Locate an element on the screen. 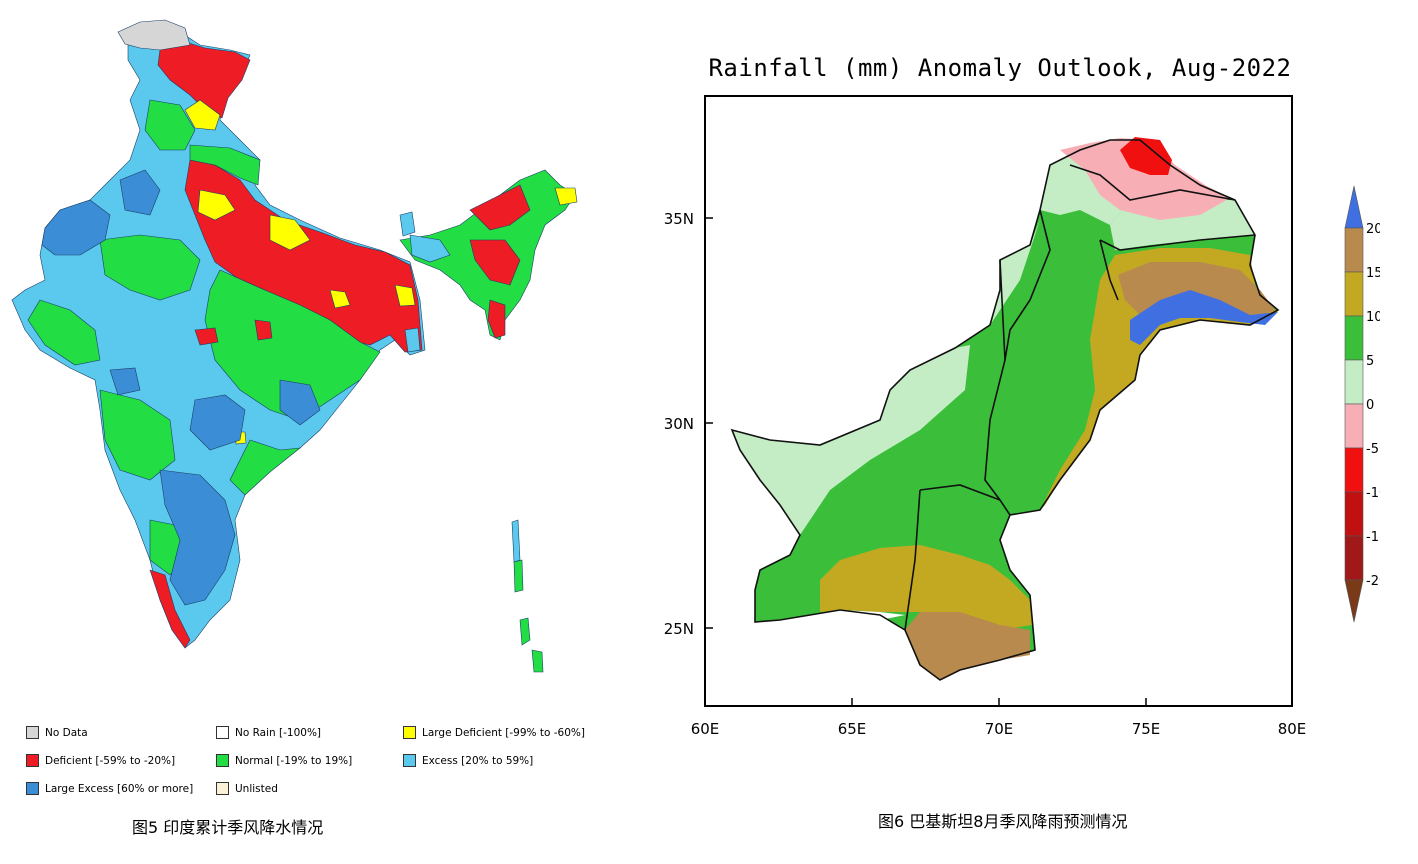 Image resolution: width=1418 pixels, height=864 pixels. colorbar-tick-label: -10 is located at coordinates (1373, 493).